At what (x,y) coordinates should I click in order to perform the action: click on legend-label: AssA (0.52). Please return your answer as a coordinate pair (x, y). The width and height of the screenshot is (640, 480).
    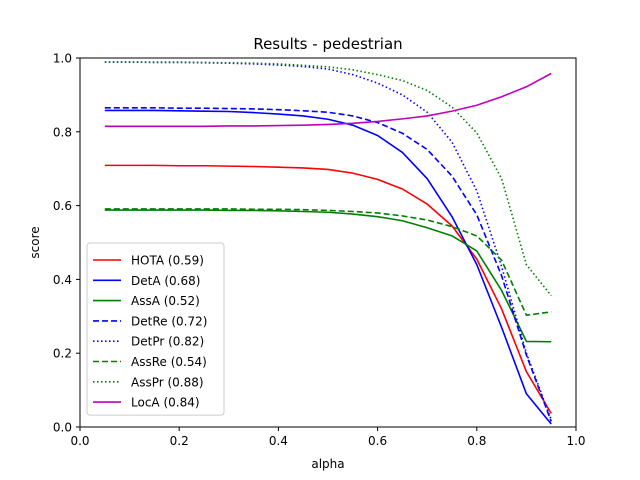
    Looking at the image, I should click on (165, 301).